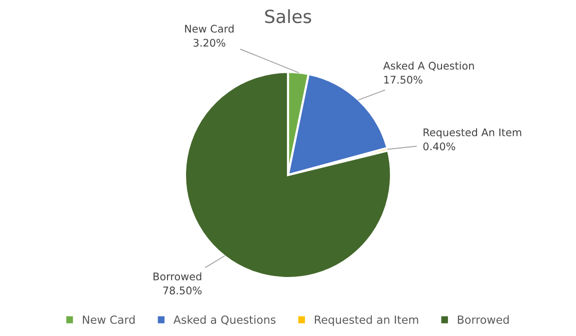 The height and width of the screenshot is (336, 576). I want to click on chart-title: Sales, so click(288, 16).